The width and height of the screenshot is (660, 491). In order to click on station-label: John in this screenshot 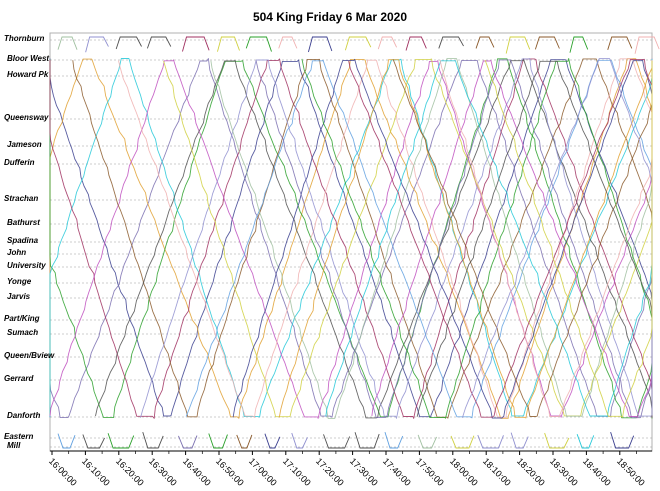, I will do `click(17, 252)`.